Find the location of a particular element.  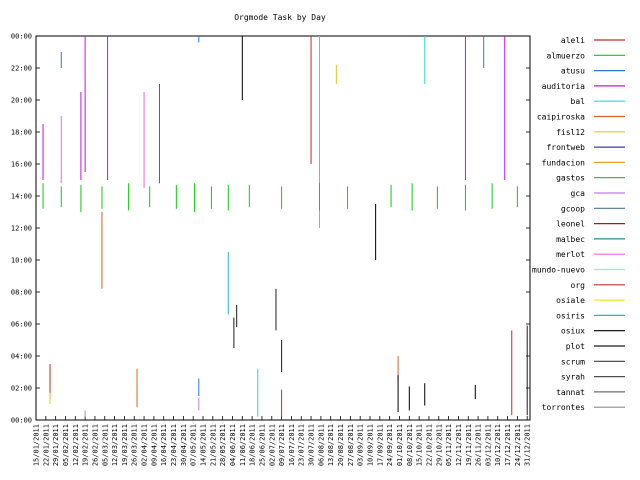

x-tick-label: 20/08/2011 is located at coordinates (341, 445).